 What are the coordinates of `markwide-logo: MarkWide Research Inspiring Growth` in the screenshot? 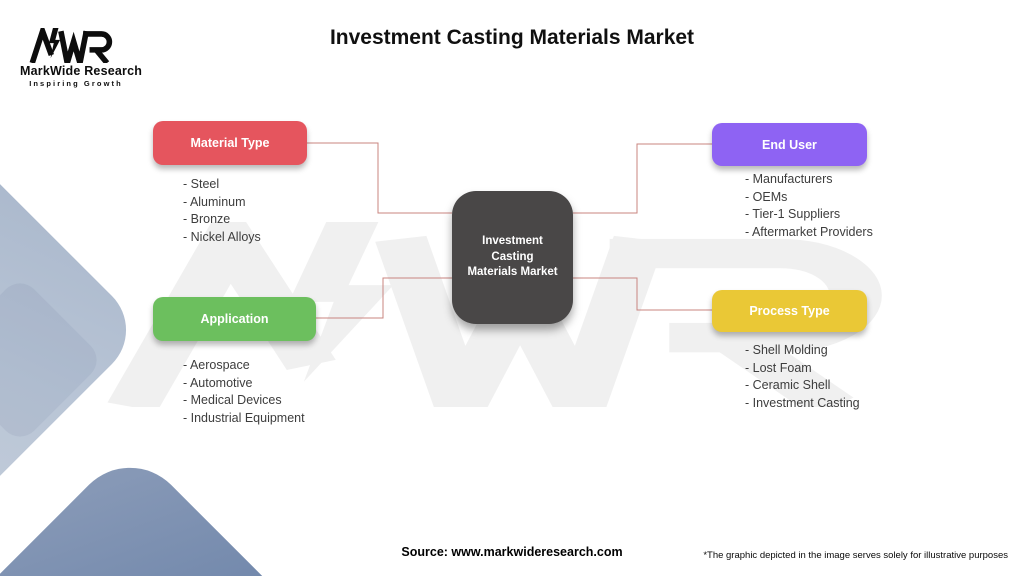 It's located at (81, 58).